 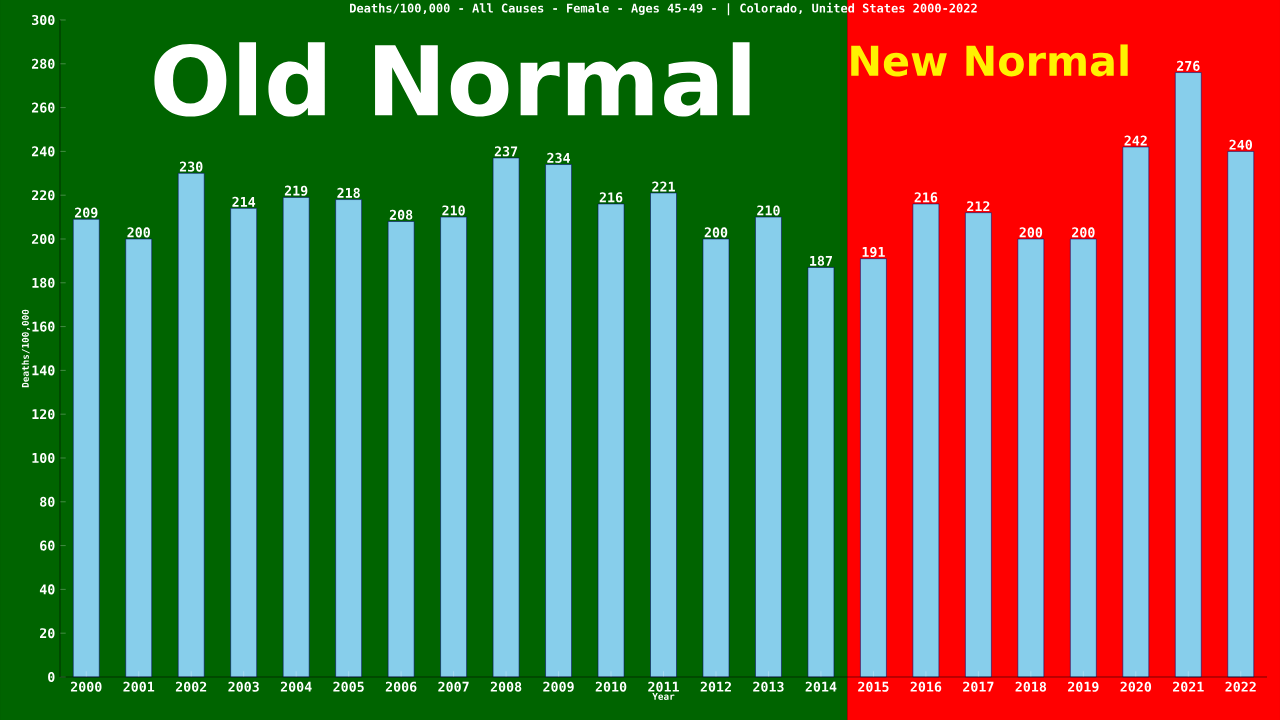 I want to click on data-label: 237, so click(x=506, y=151).